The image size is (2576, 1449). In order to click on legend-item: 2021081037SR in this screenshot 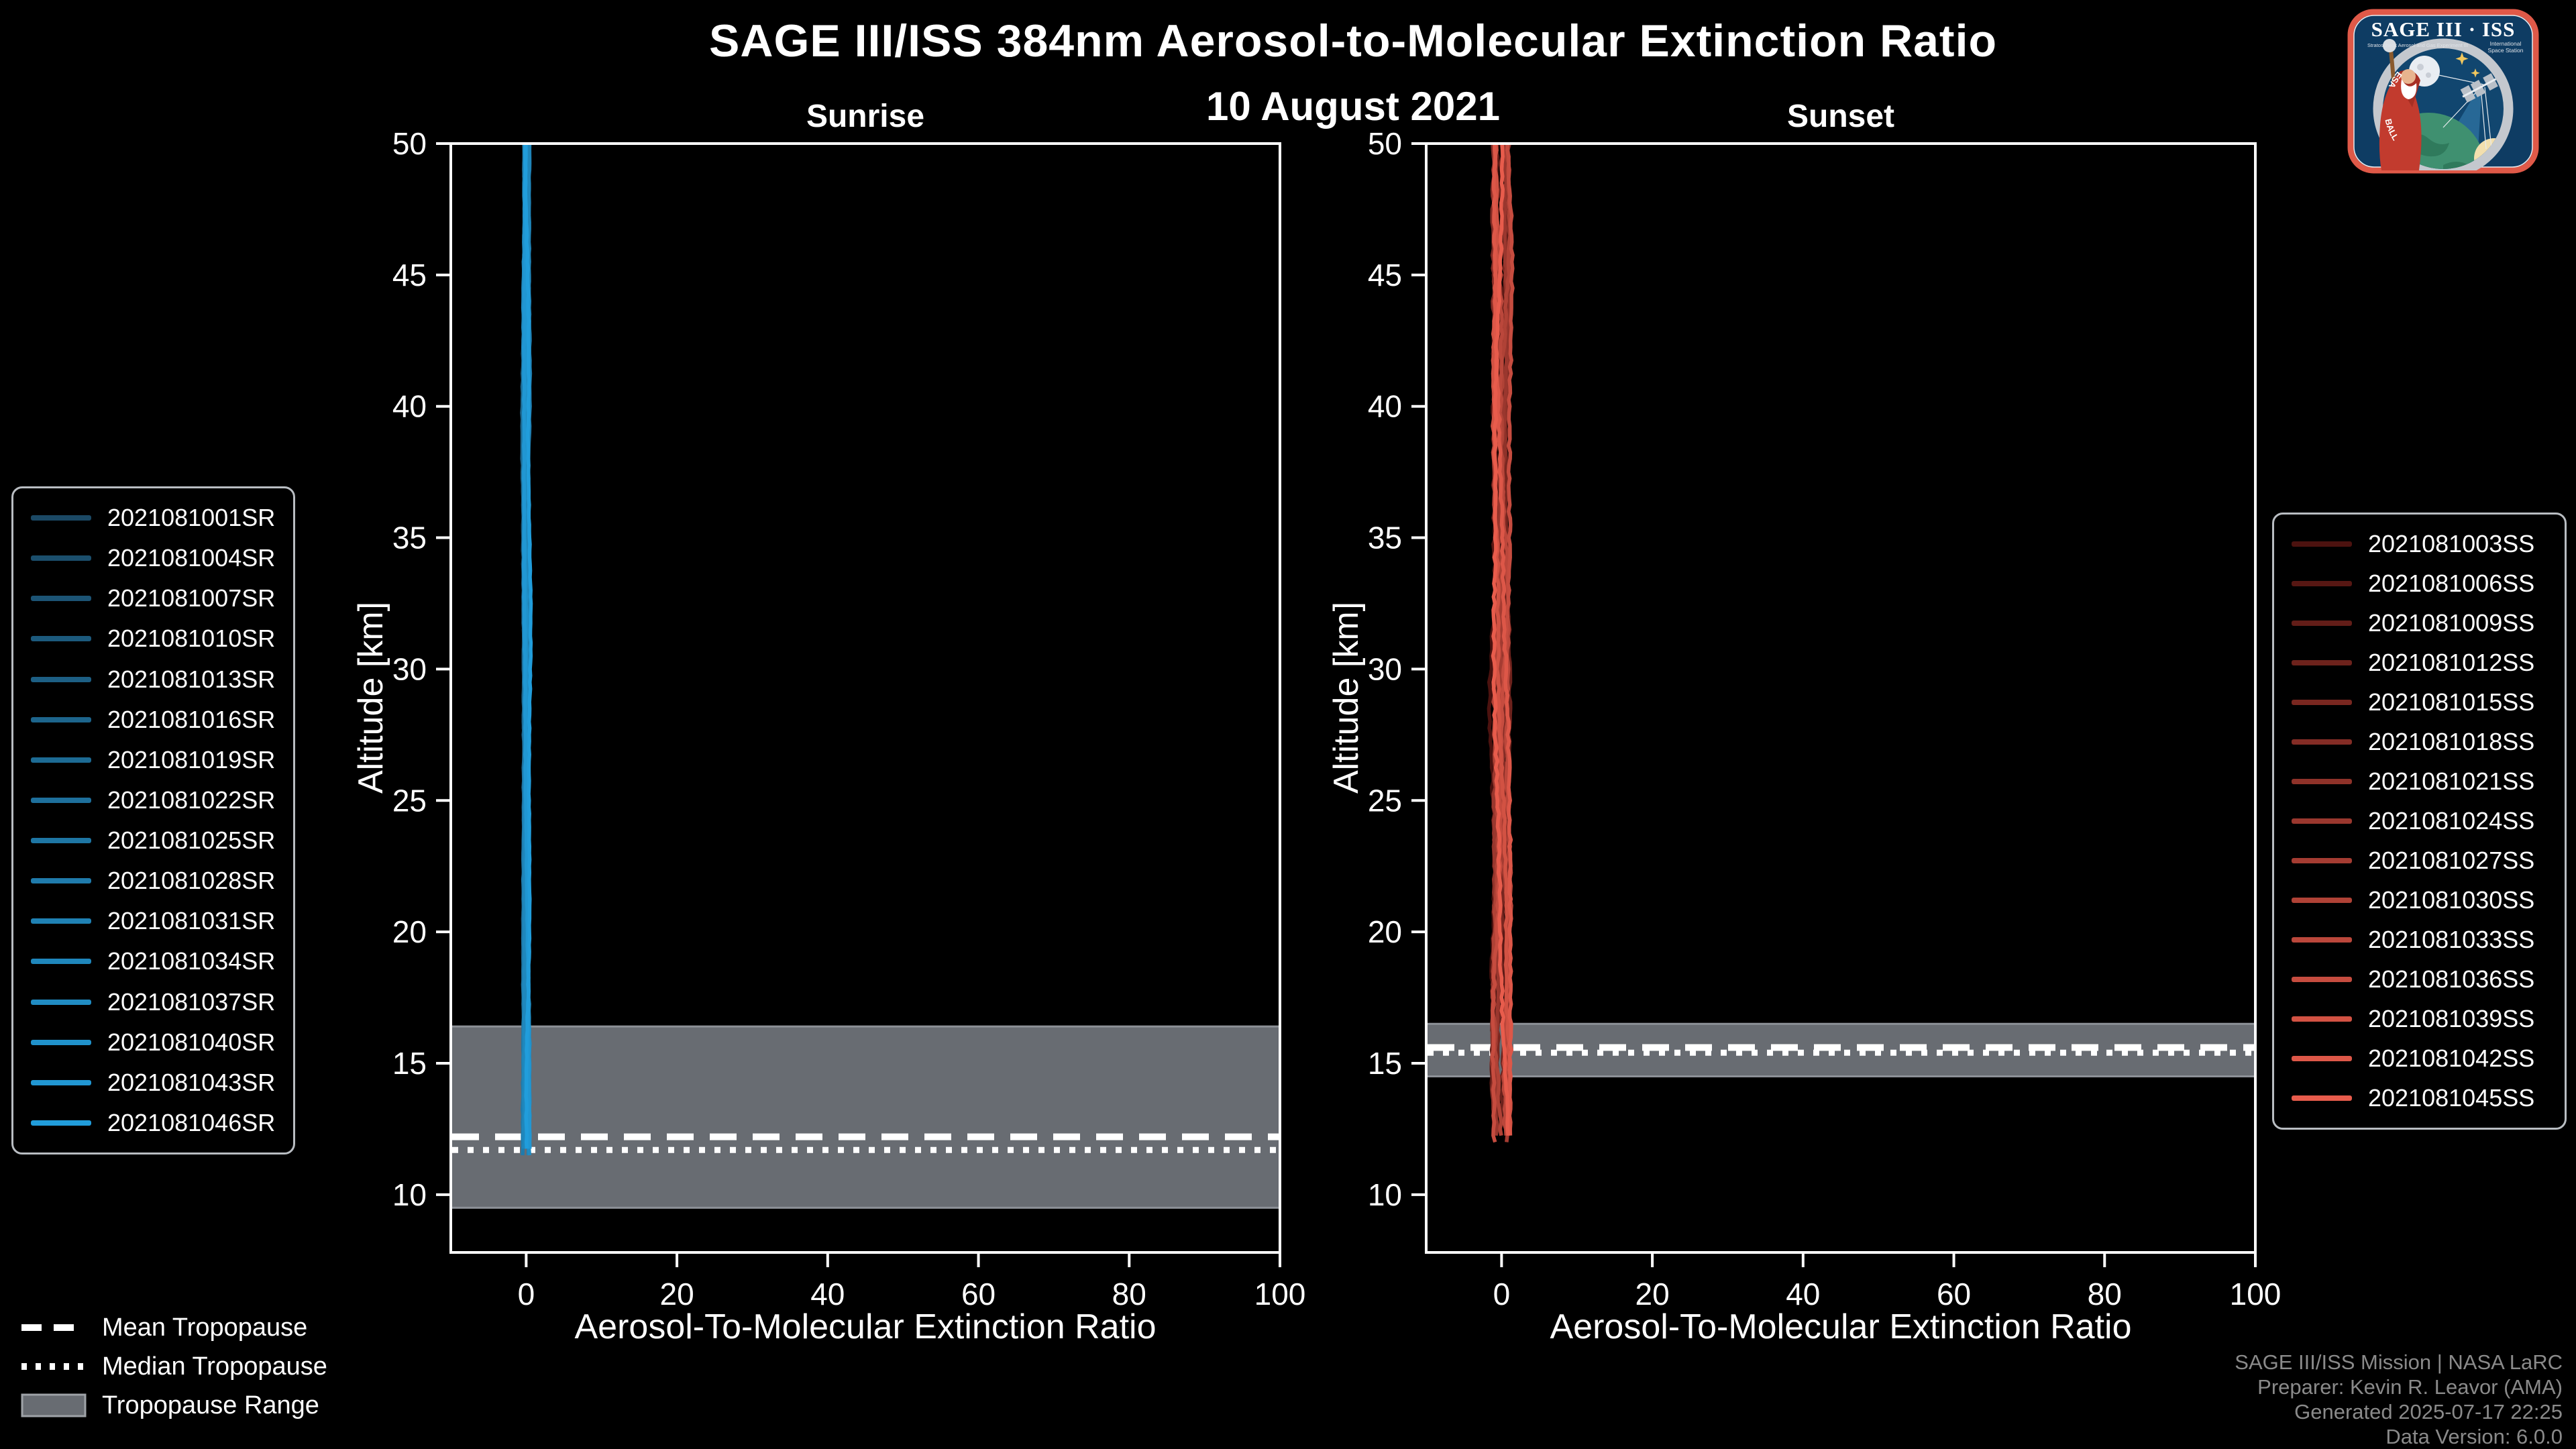, I will do `click(153, 1002)`.